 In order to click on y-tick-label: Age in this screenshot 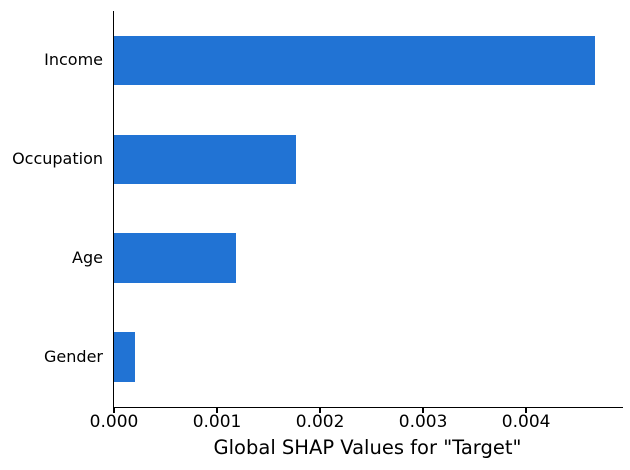, I will do `click(87, 258)`.